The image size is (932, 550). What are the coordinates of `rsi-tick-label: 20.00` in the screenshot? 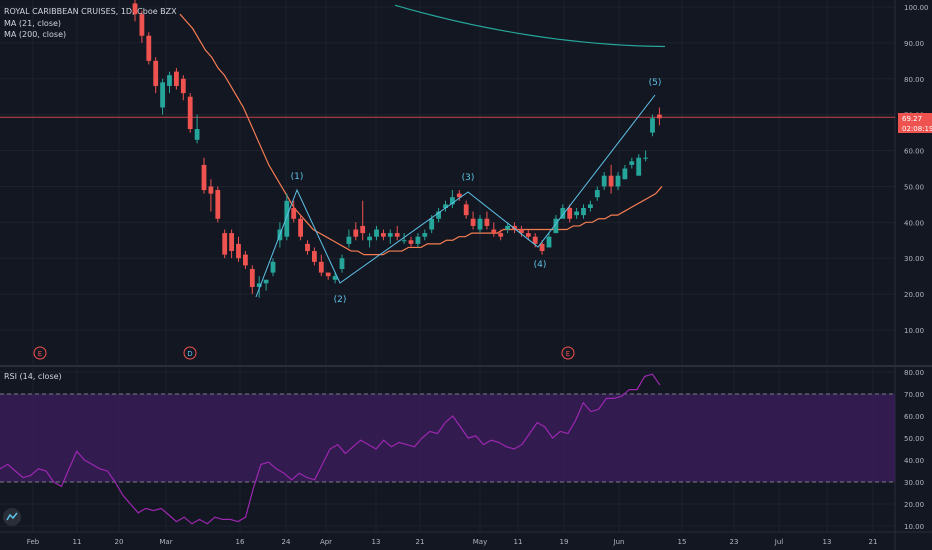 It's located at (914, 505).